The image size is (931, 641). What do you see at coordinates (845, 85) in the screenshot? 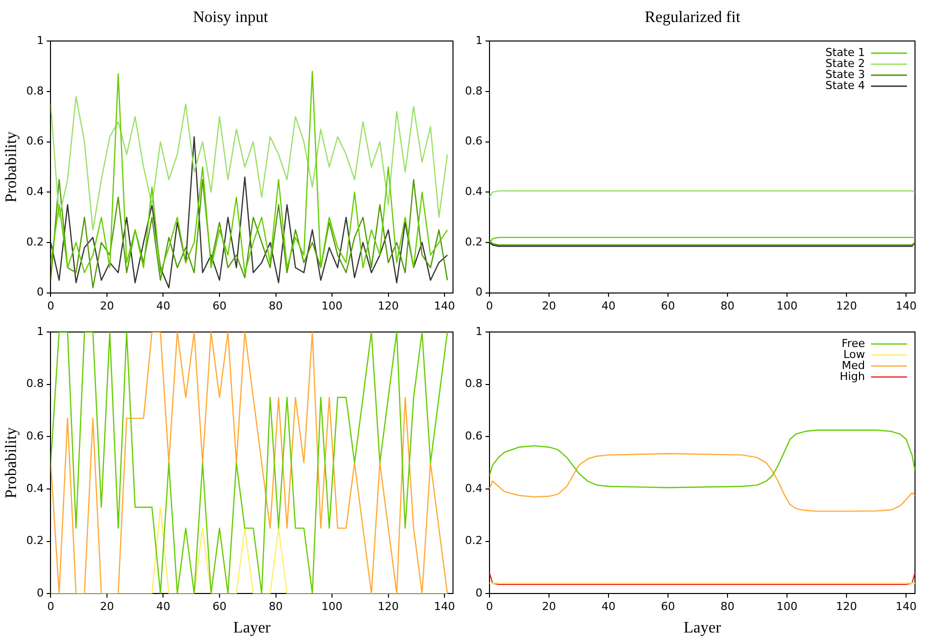
I see `legend-label: State 4` at bounding box center [845, 85].